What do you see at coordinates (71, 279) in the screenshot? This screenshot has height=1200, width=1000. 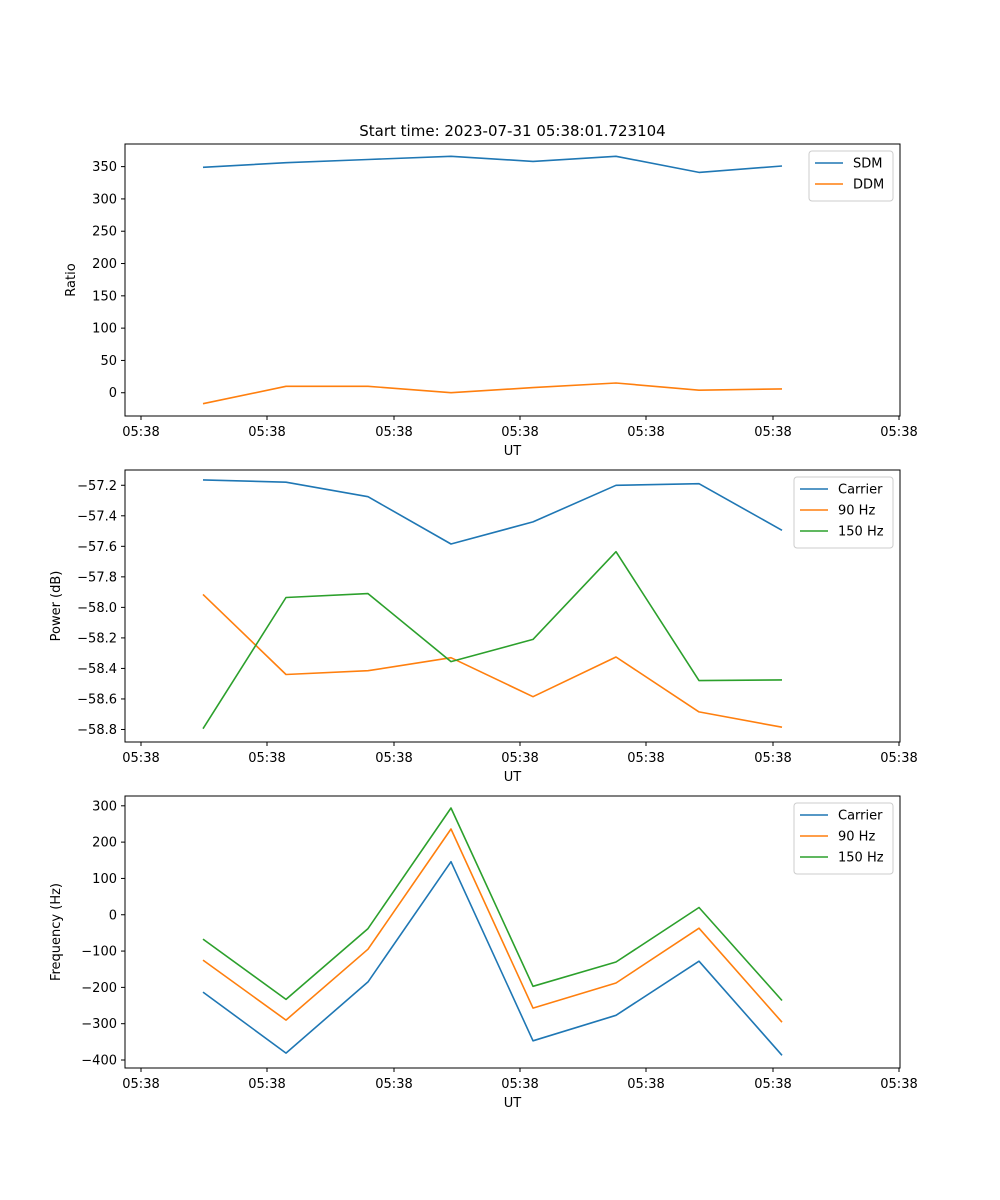 I see `y-axis-label: Ratio` at bounding box center [71, 279].